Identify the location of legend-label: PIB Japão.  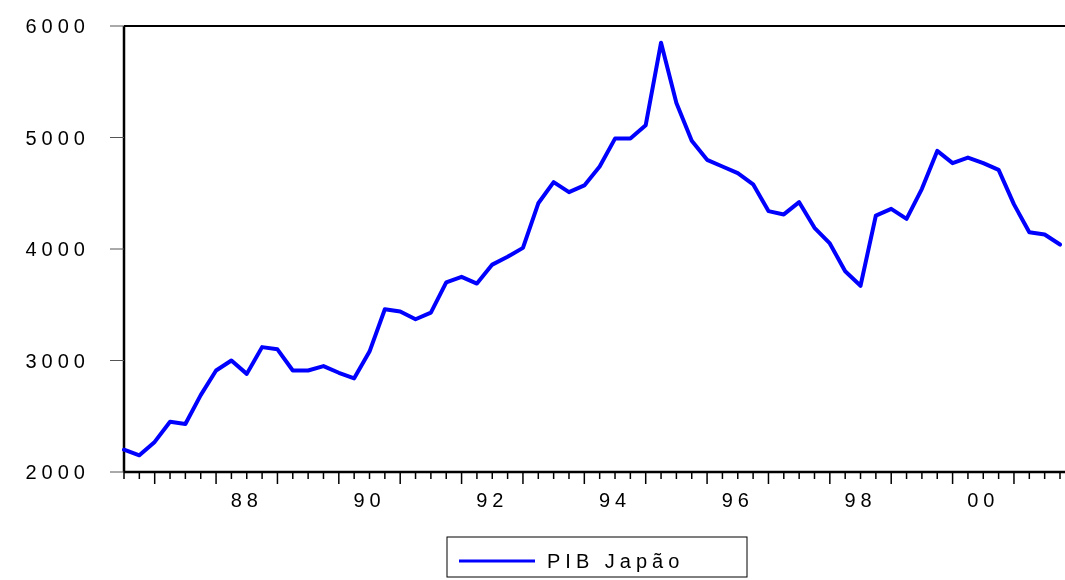
(616, 561).